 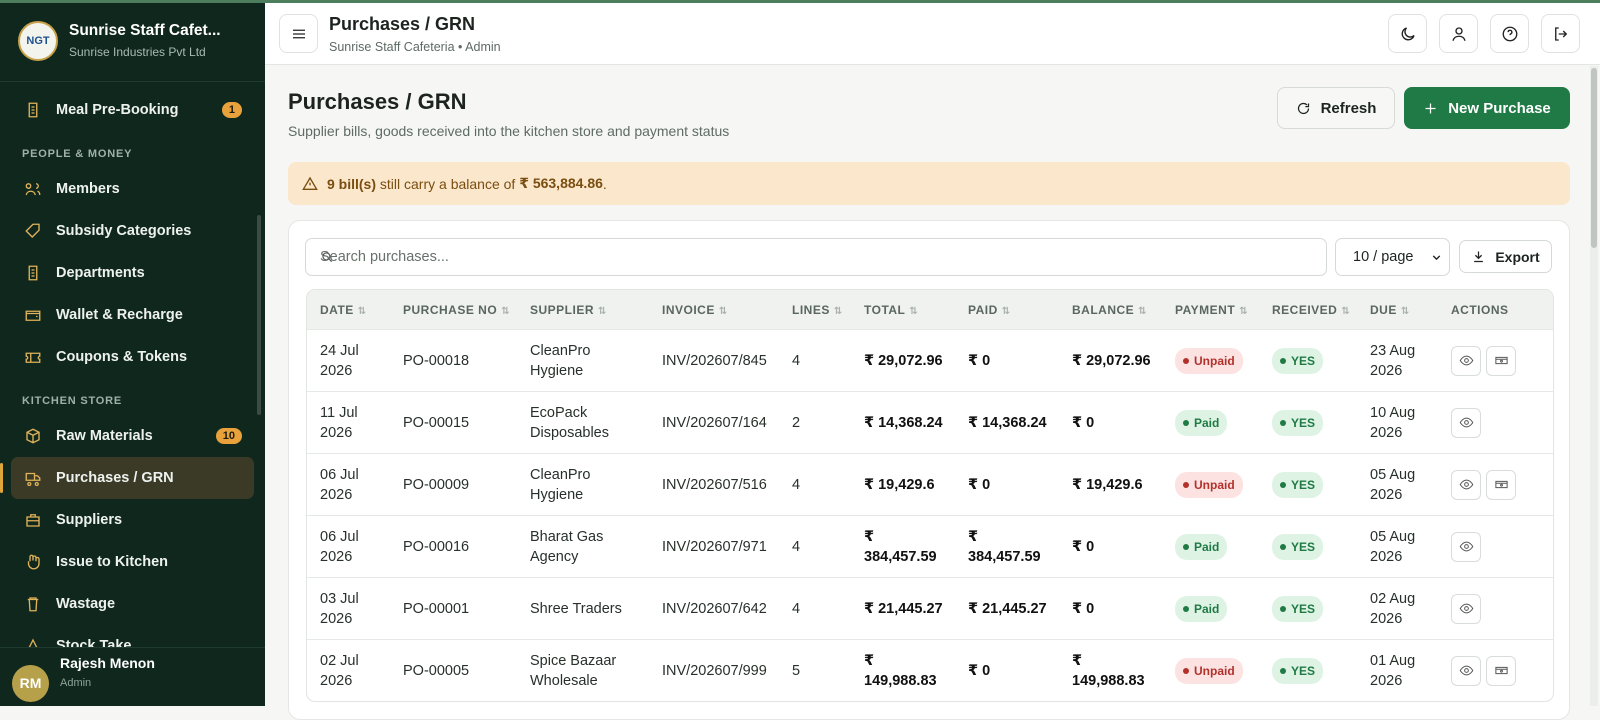 I want to click on cell: INV/202607/642, so click(x=714, y=608).